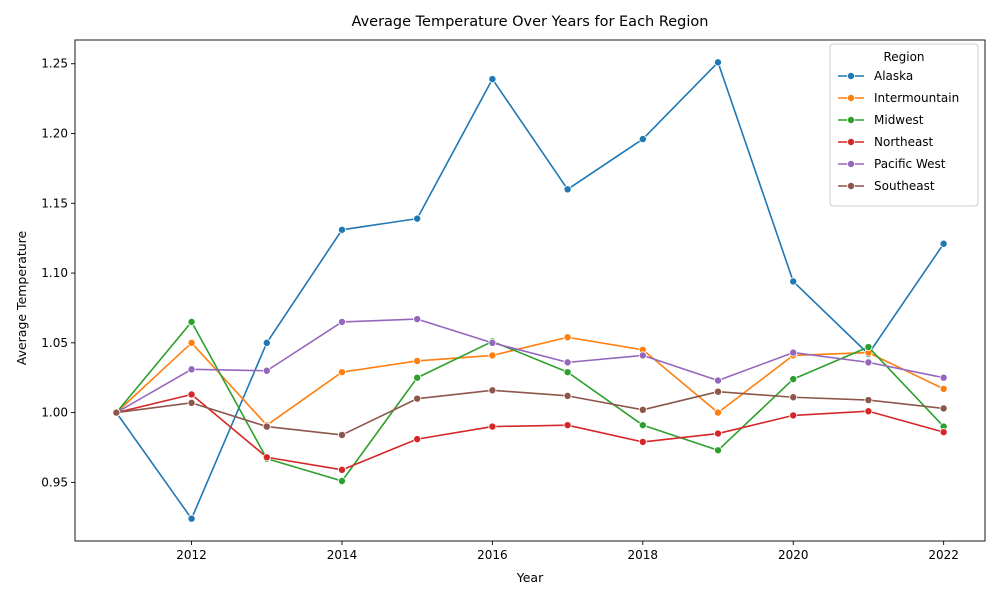 Image resolution: width=1000 pixels, height=600 pixels. I want to click on y-axis-label: Average Temperature, so click(21, 297).